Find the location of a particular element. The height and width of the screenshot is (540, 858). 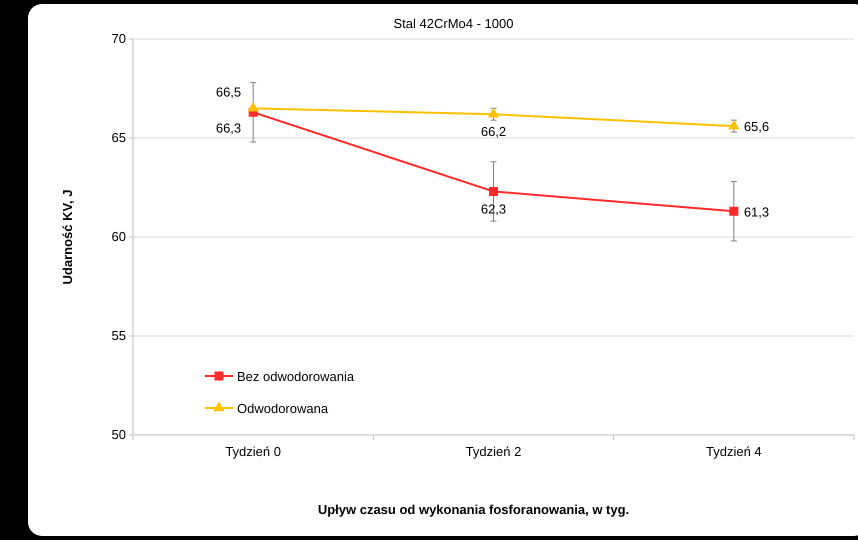

data-label: 65,6 is located at coordinates (757, 126).